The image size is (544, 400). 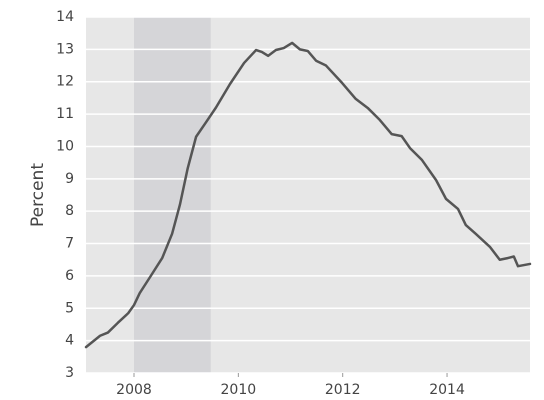 What do you see at coordinates (134, 390) in the screenshot?
I see `x-tick-label: 2008` at bounding box center [134, 390].